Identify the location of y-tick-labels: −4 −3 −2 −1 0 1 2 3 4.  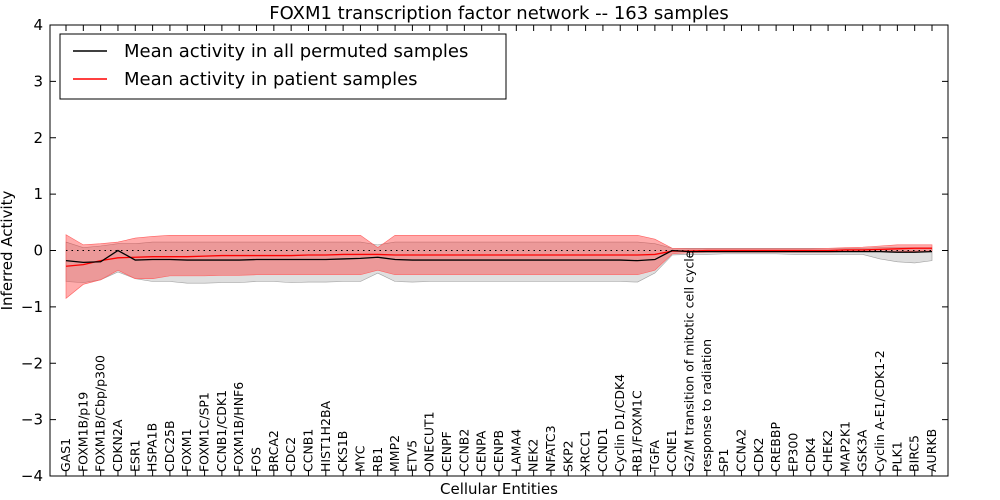
(32, 250).